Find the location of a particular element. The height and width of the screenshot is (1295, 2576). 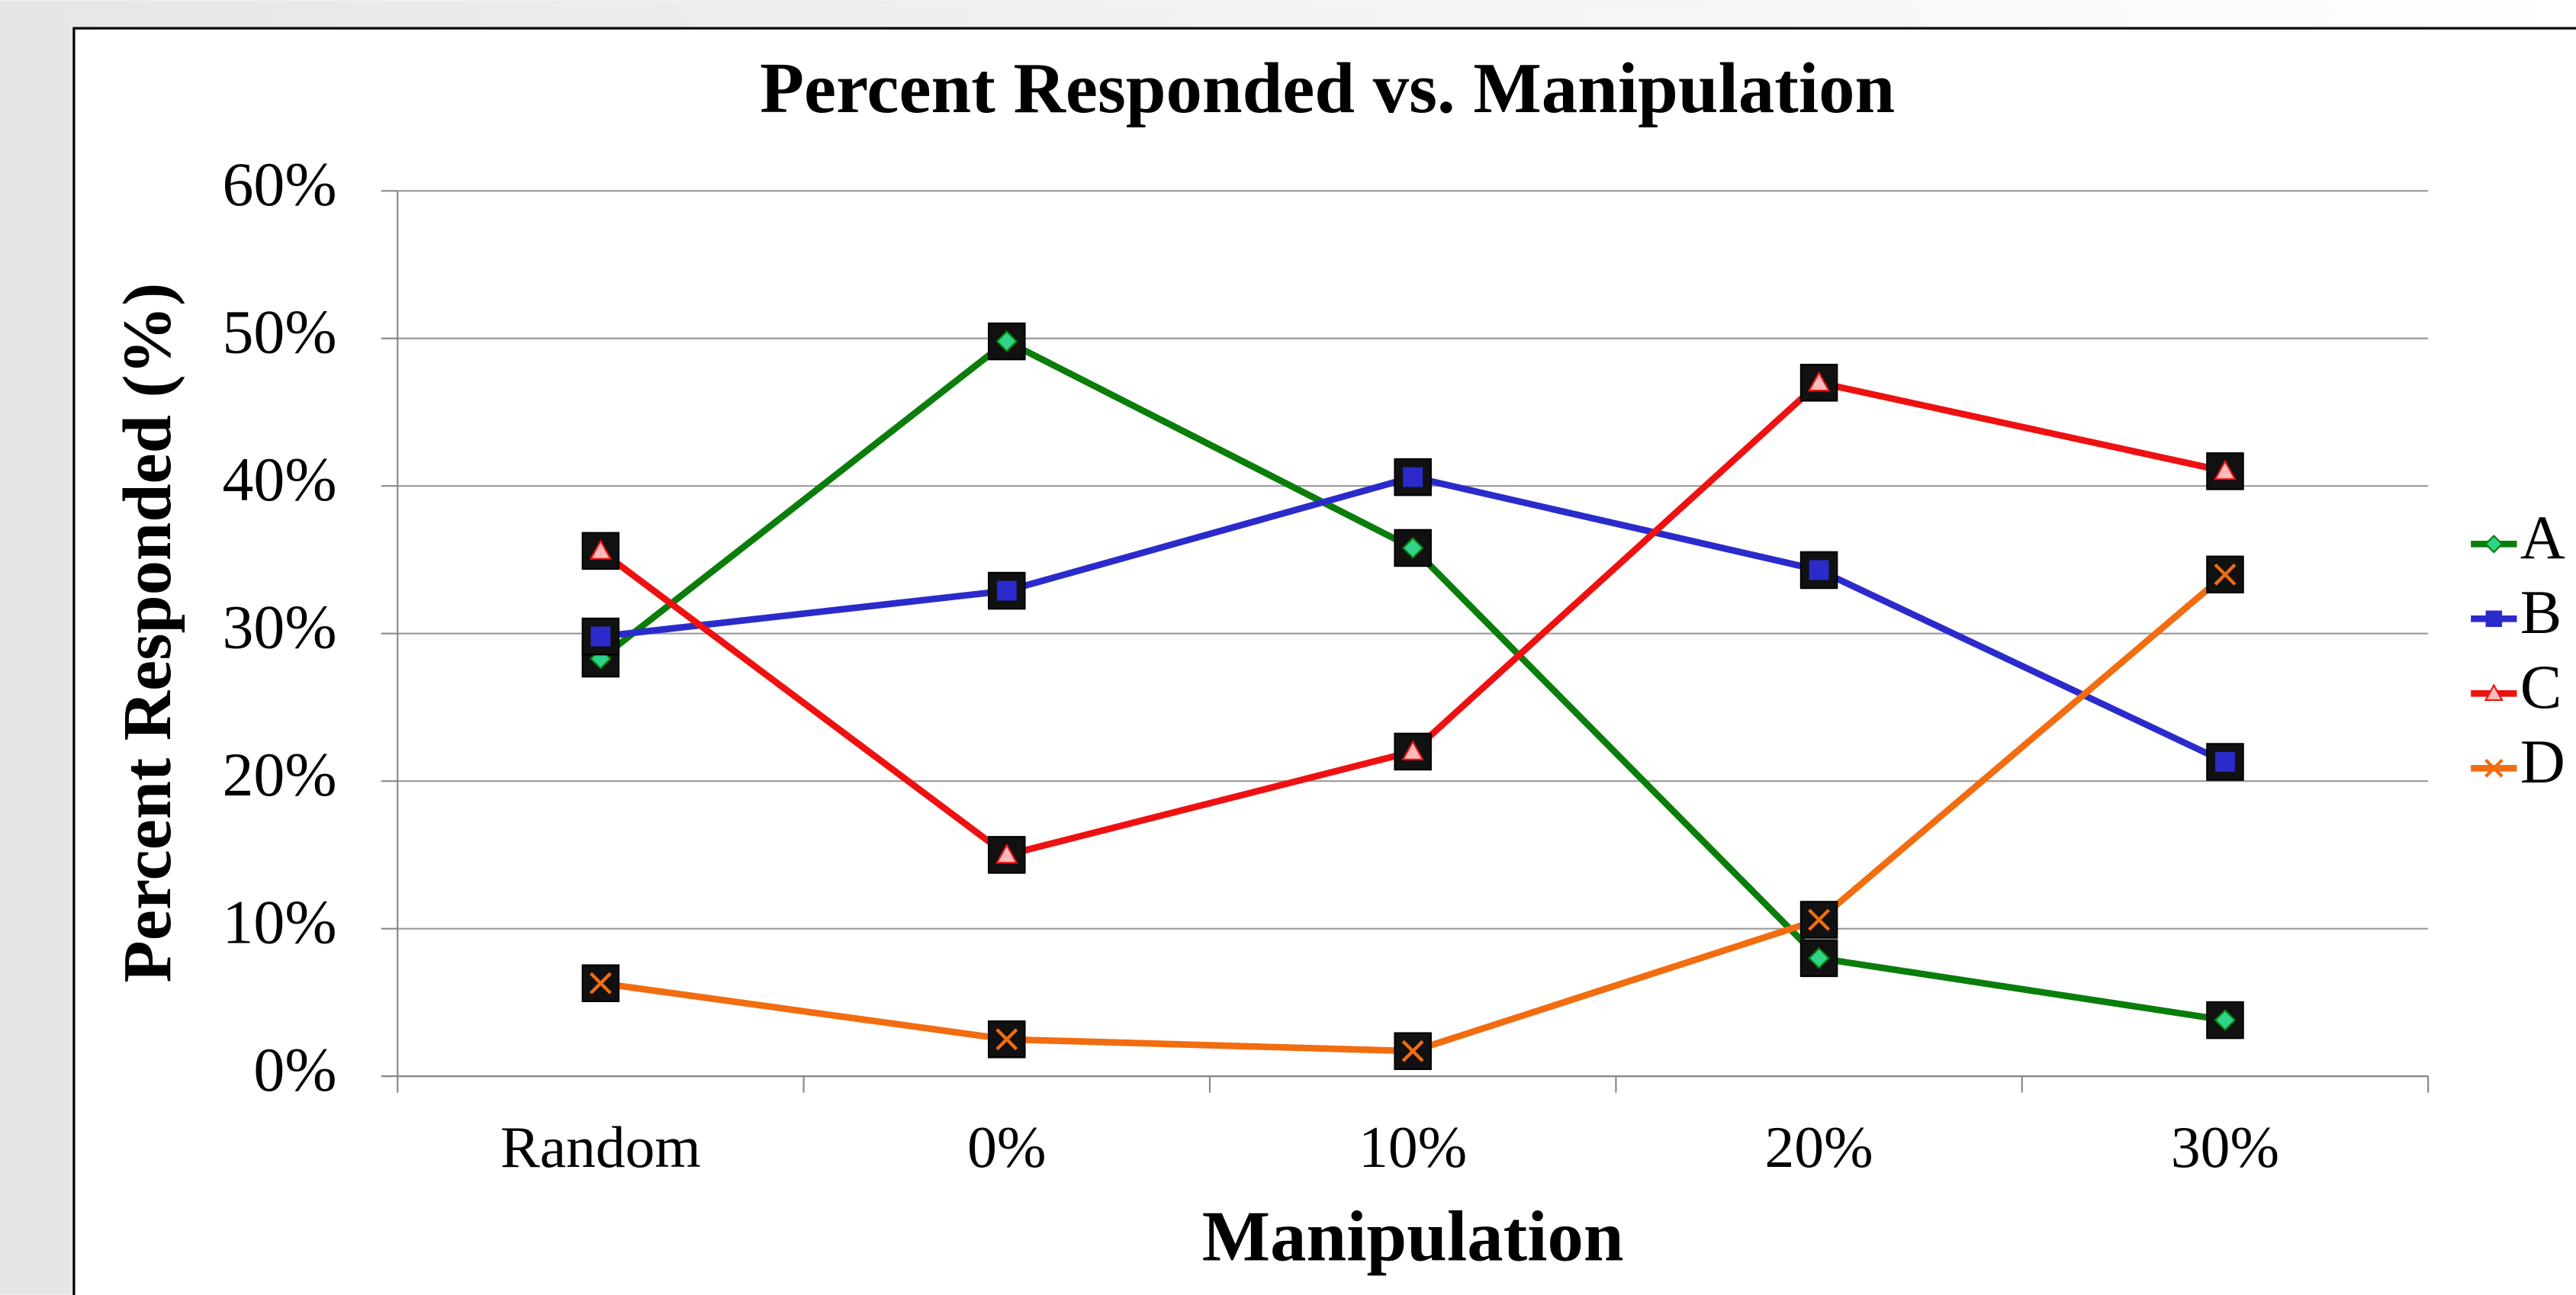

y-tick-label: 30% is located at coordinates (280, 626).